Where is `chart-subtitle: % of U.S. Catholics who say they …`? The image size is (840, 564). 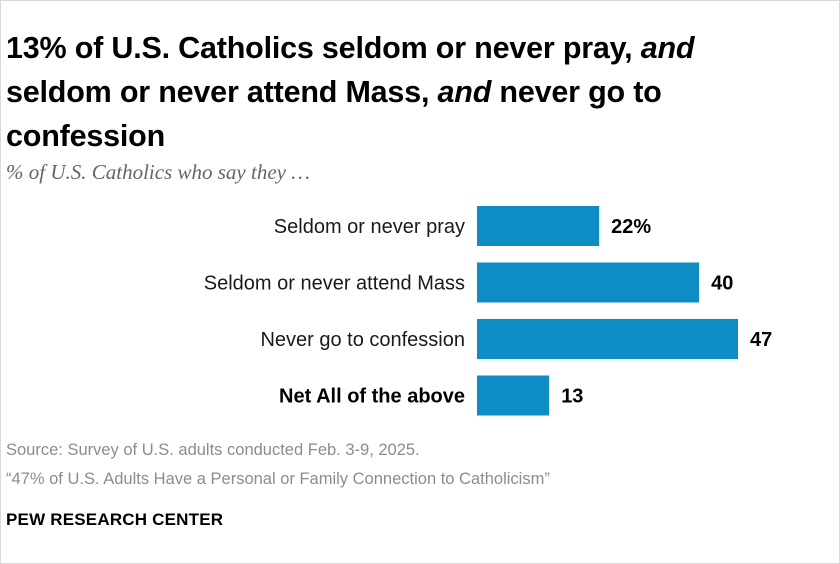
chart-subtitle: % of U.S. Catholics who say they … is located at coordinates (158, 172).